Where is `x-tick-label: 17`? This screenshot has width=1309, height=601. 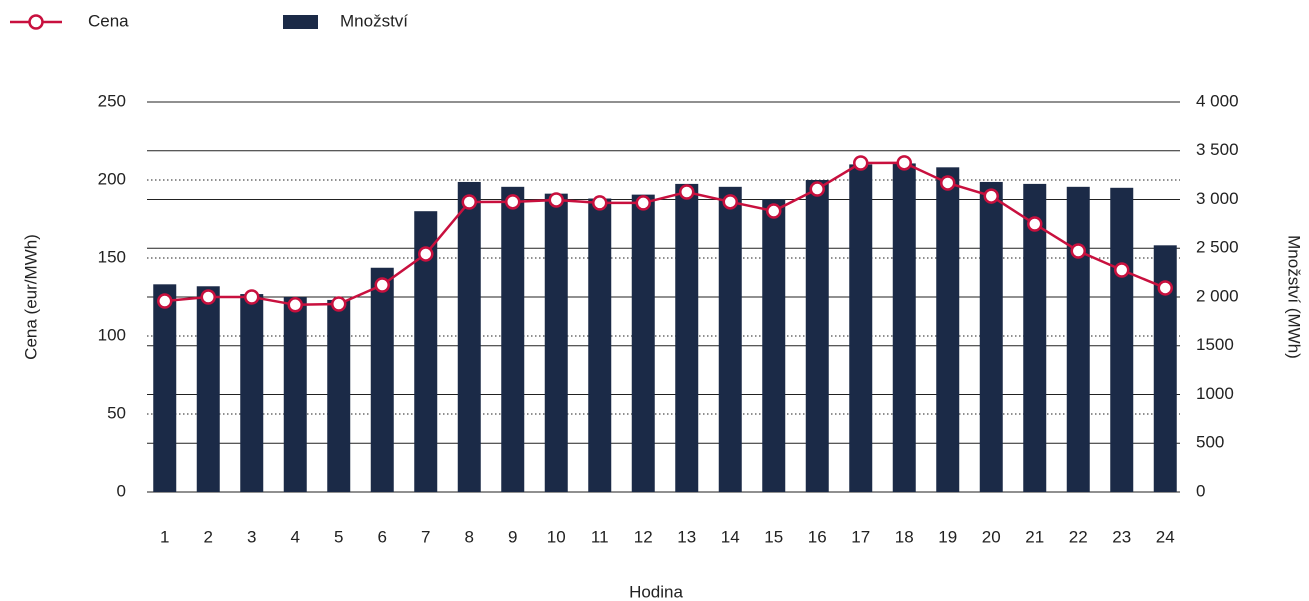
x-tick-label: 17 is located at coordinates (860, 536).